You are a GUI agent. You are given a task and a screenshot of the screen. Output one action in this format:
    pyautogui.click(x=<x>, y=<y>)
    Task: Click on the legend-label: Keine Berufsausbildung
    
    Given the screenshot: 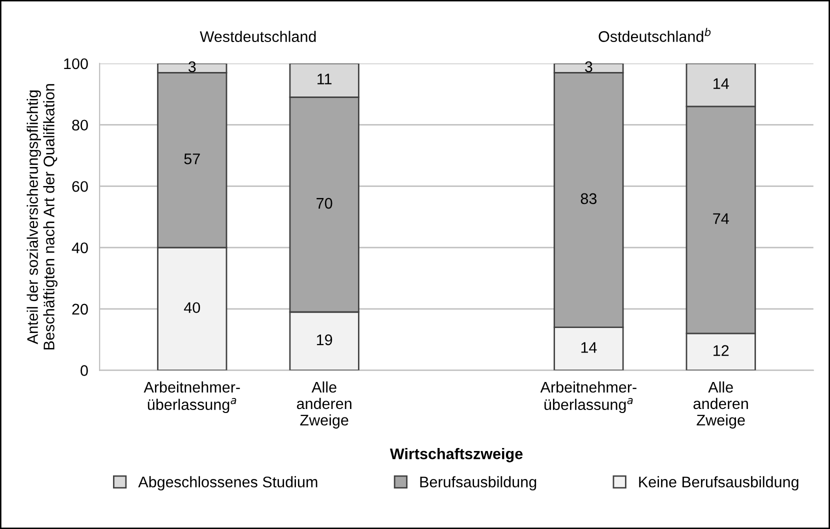 What is the action you would take?
    pyautogui.click(x=718, y=483)
    